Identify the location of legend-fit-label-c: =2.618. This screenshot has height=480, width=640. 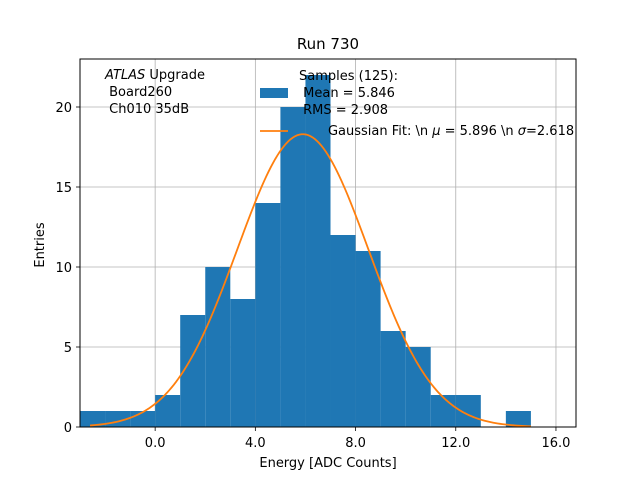
(550, 131).